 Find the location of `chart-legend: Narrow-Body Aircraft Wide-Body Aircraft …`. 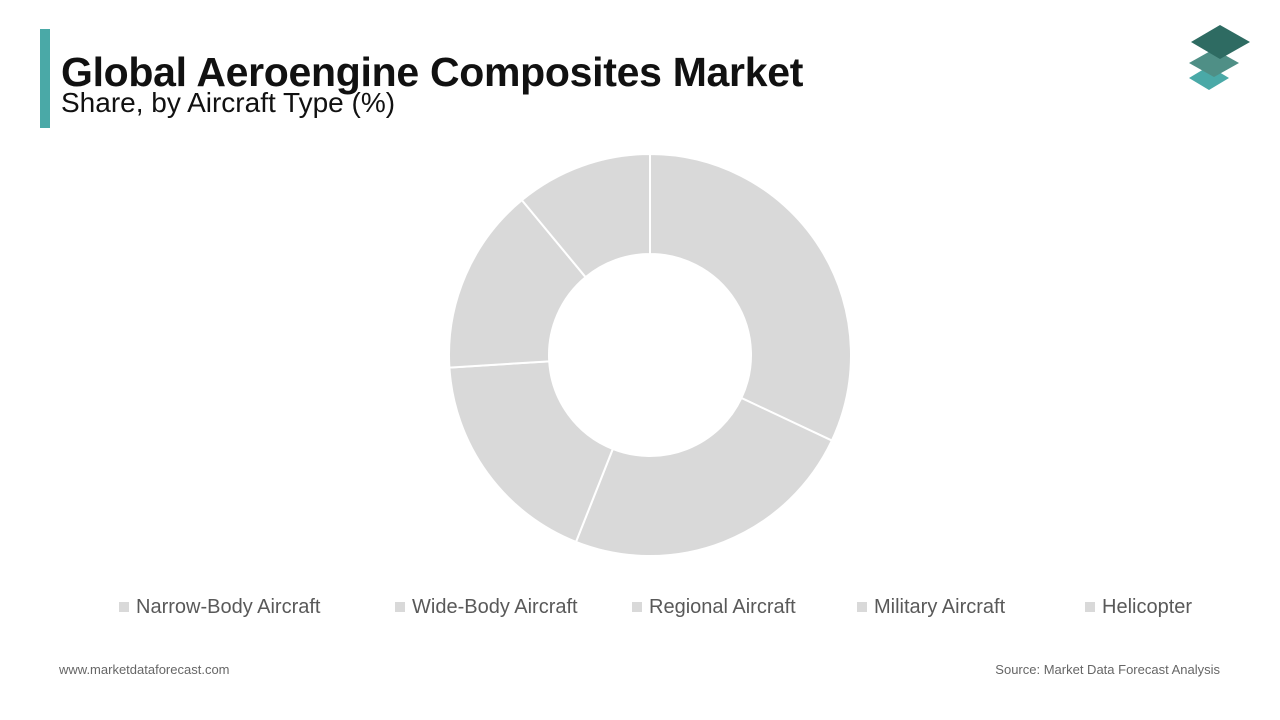

chart-legend: Narrow-Body Aircraft Wide-Body Aircraft … is located at coordinates (640, 607).